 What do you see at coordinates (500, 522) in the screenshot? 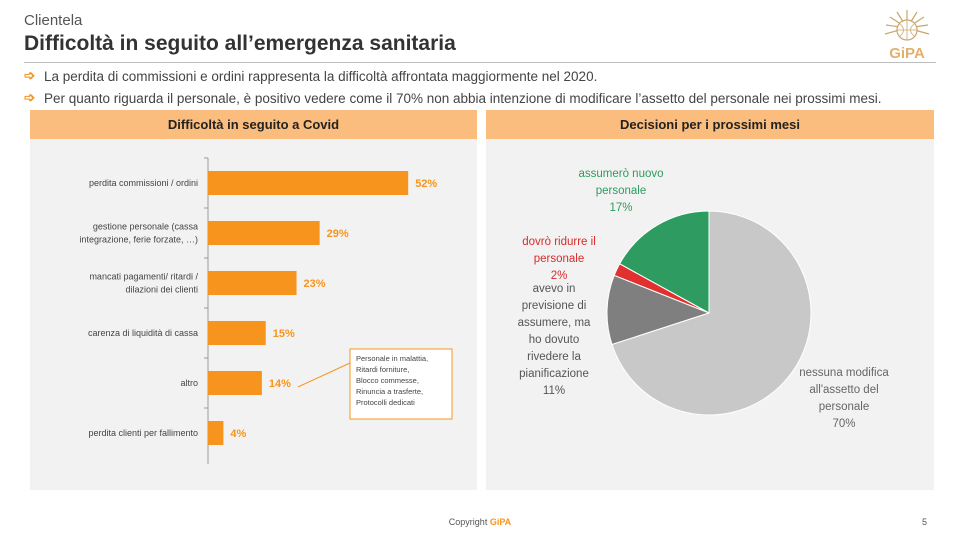
I see `copyright-brand: GiPA` at bounding box center [500, 522].